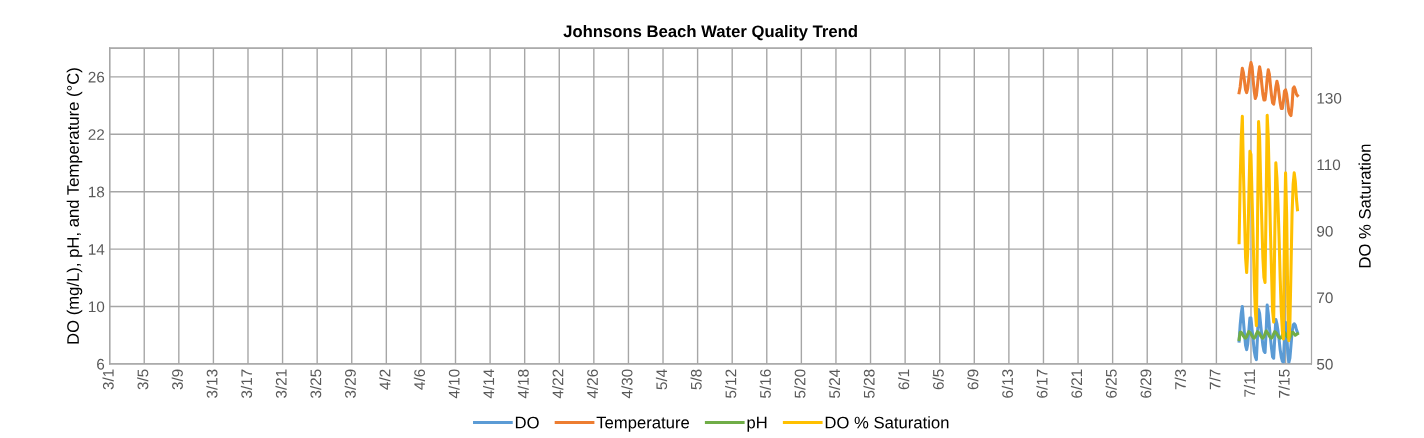 Image resolution: width=1424 pixels, height=438 pixels. I want to click on x-tick-label: 6/29, so click(1146, 383).